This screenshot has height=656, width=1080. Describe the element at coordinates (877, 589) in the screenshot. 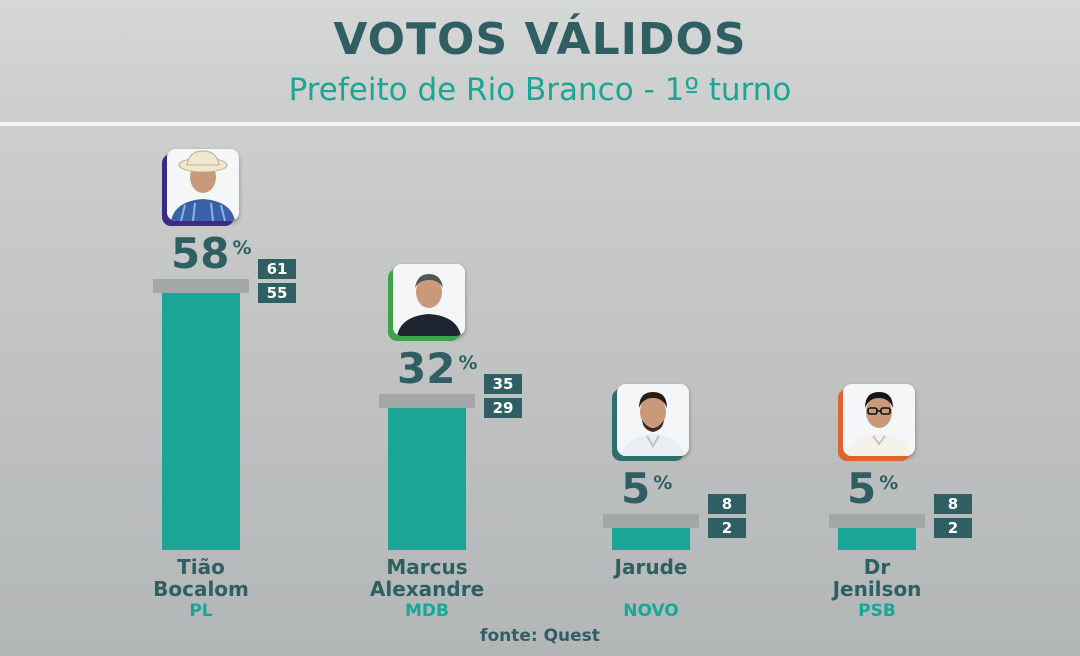

I see `candidate-name-line: Jenilson` at that location.